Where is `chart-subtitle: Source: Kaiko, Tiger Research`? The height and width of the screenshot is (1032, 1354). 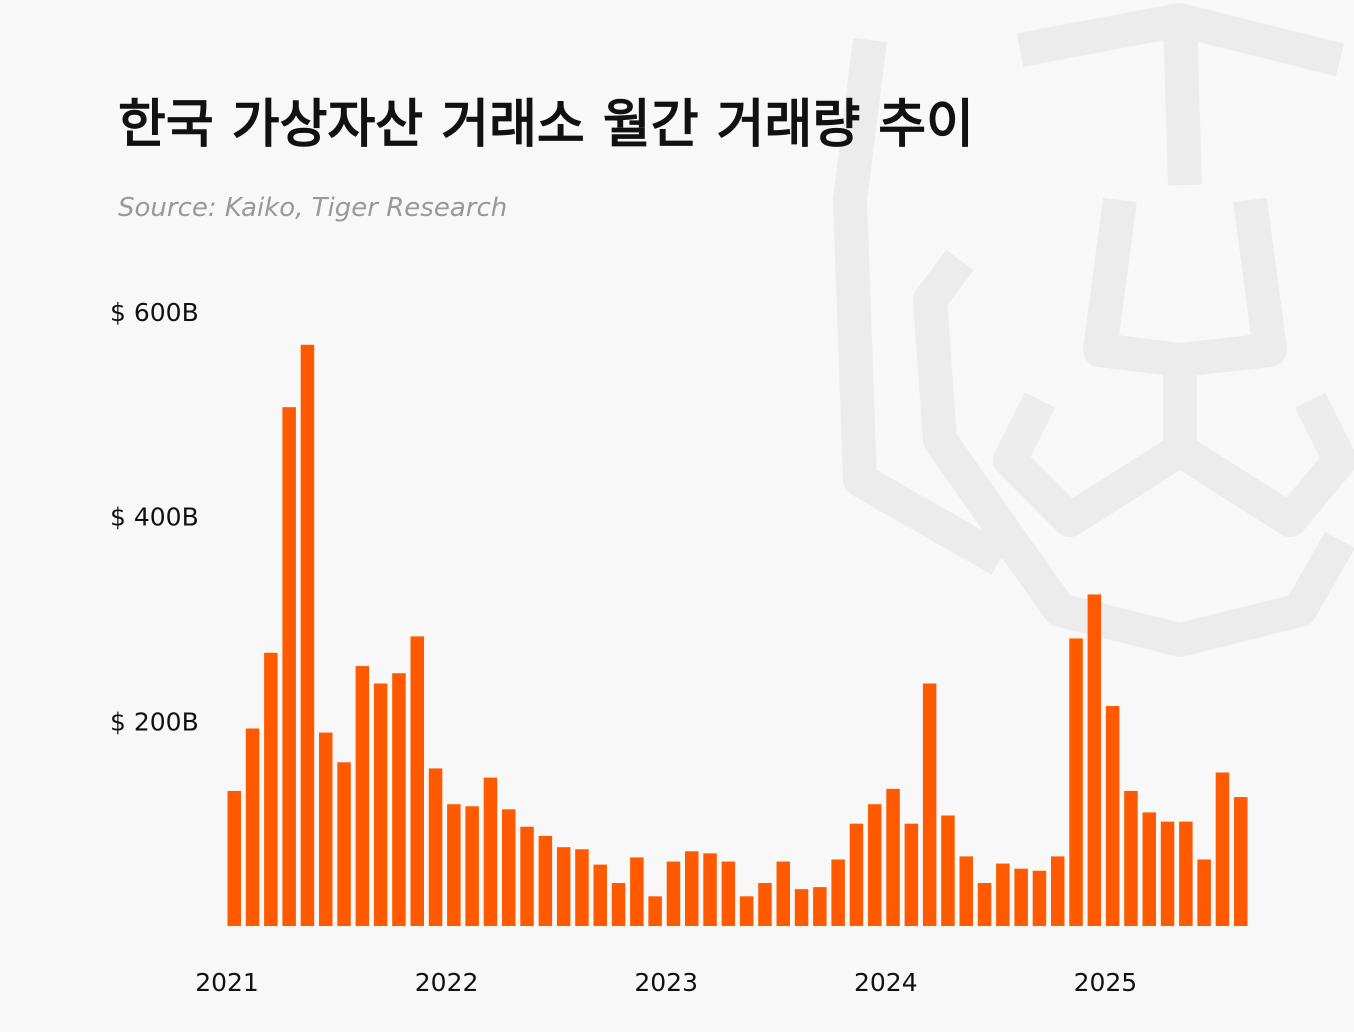 chart-subtitle: Source: Kaiko, Tiger Research is located at coordinates (312, 208).